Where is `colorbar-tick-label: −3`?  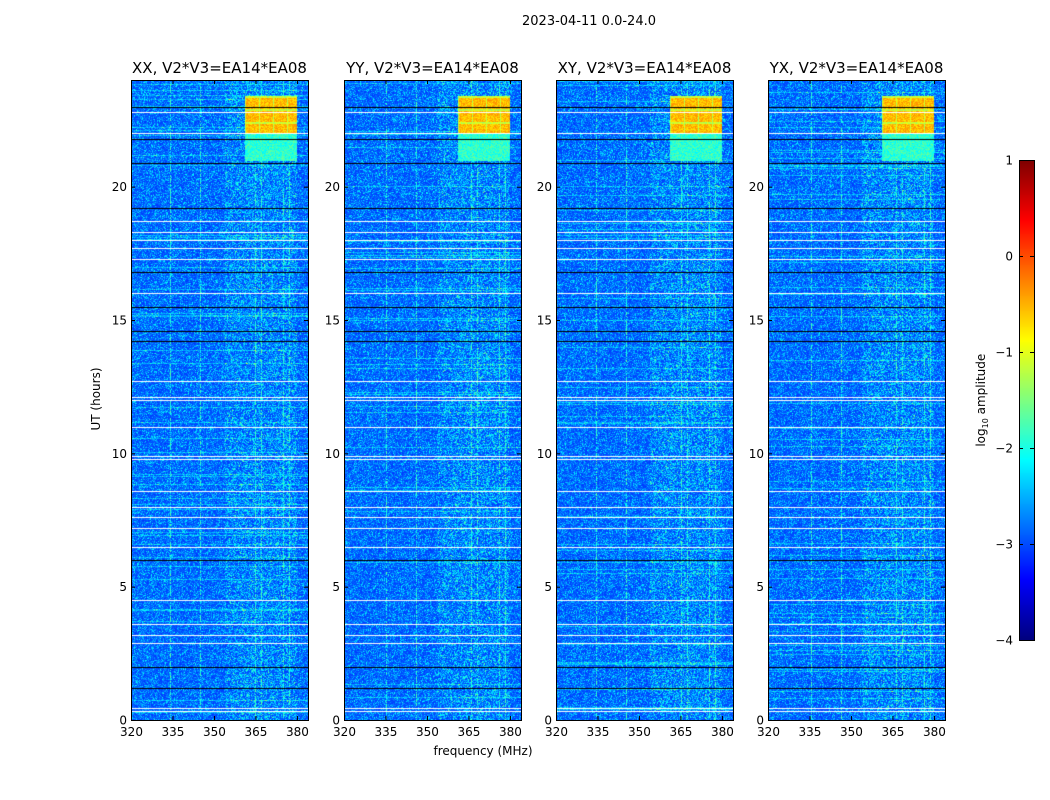 colorbar-tick-label: −3 is located at coordinates (1004, 545).